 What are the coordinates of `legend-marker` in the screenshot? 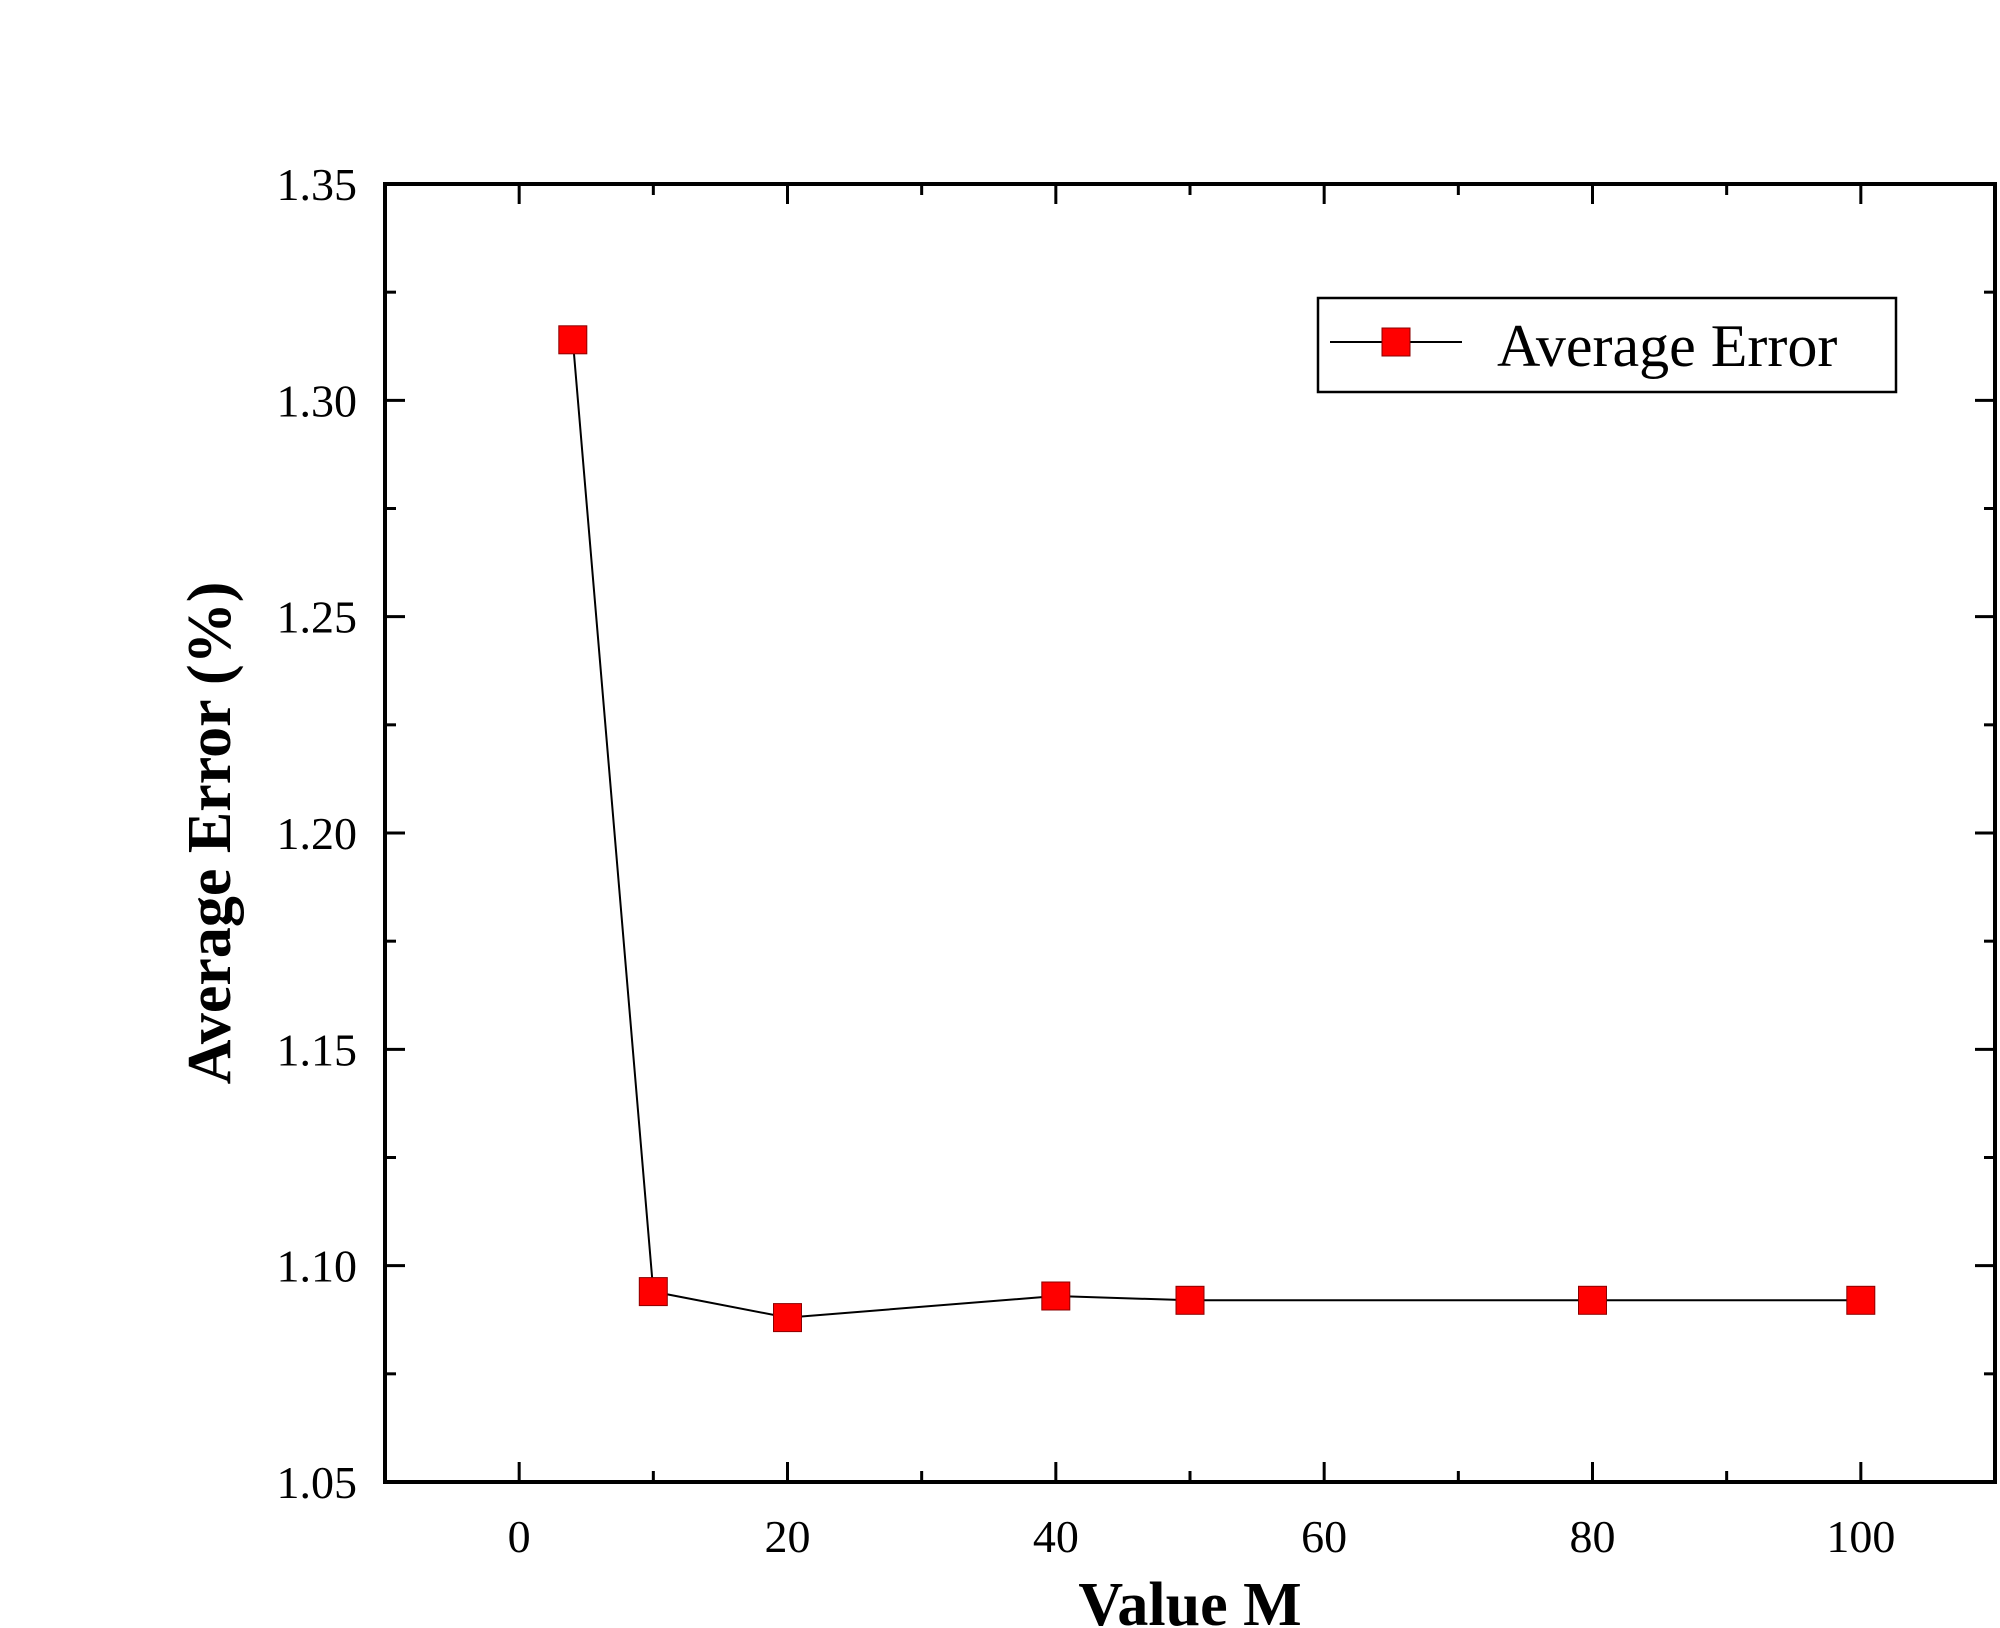 It's located at (1396, 342).